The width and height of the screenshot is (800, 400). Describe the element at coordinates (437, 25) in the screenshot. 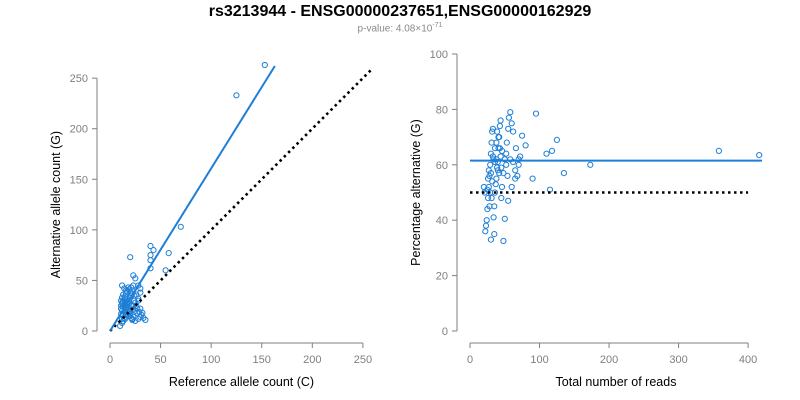

I see `p-value-exponent: -71` at that location.